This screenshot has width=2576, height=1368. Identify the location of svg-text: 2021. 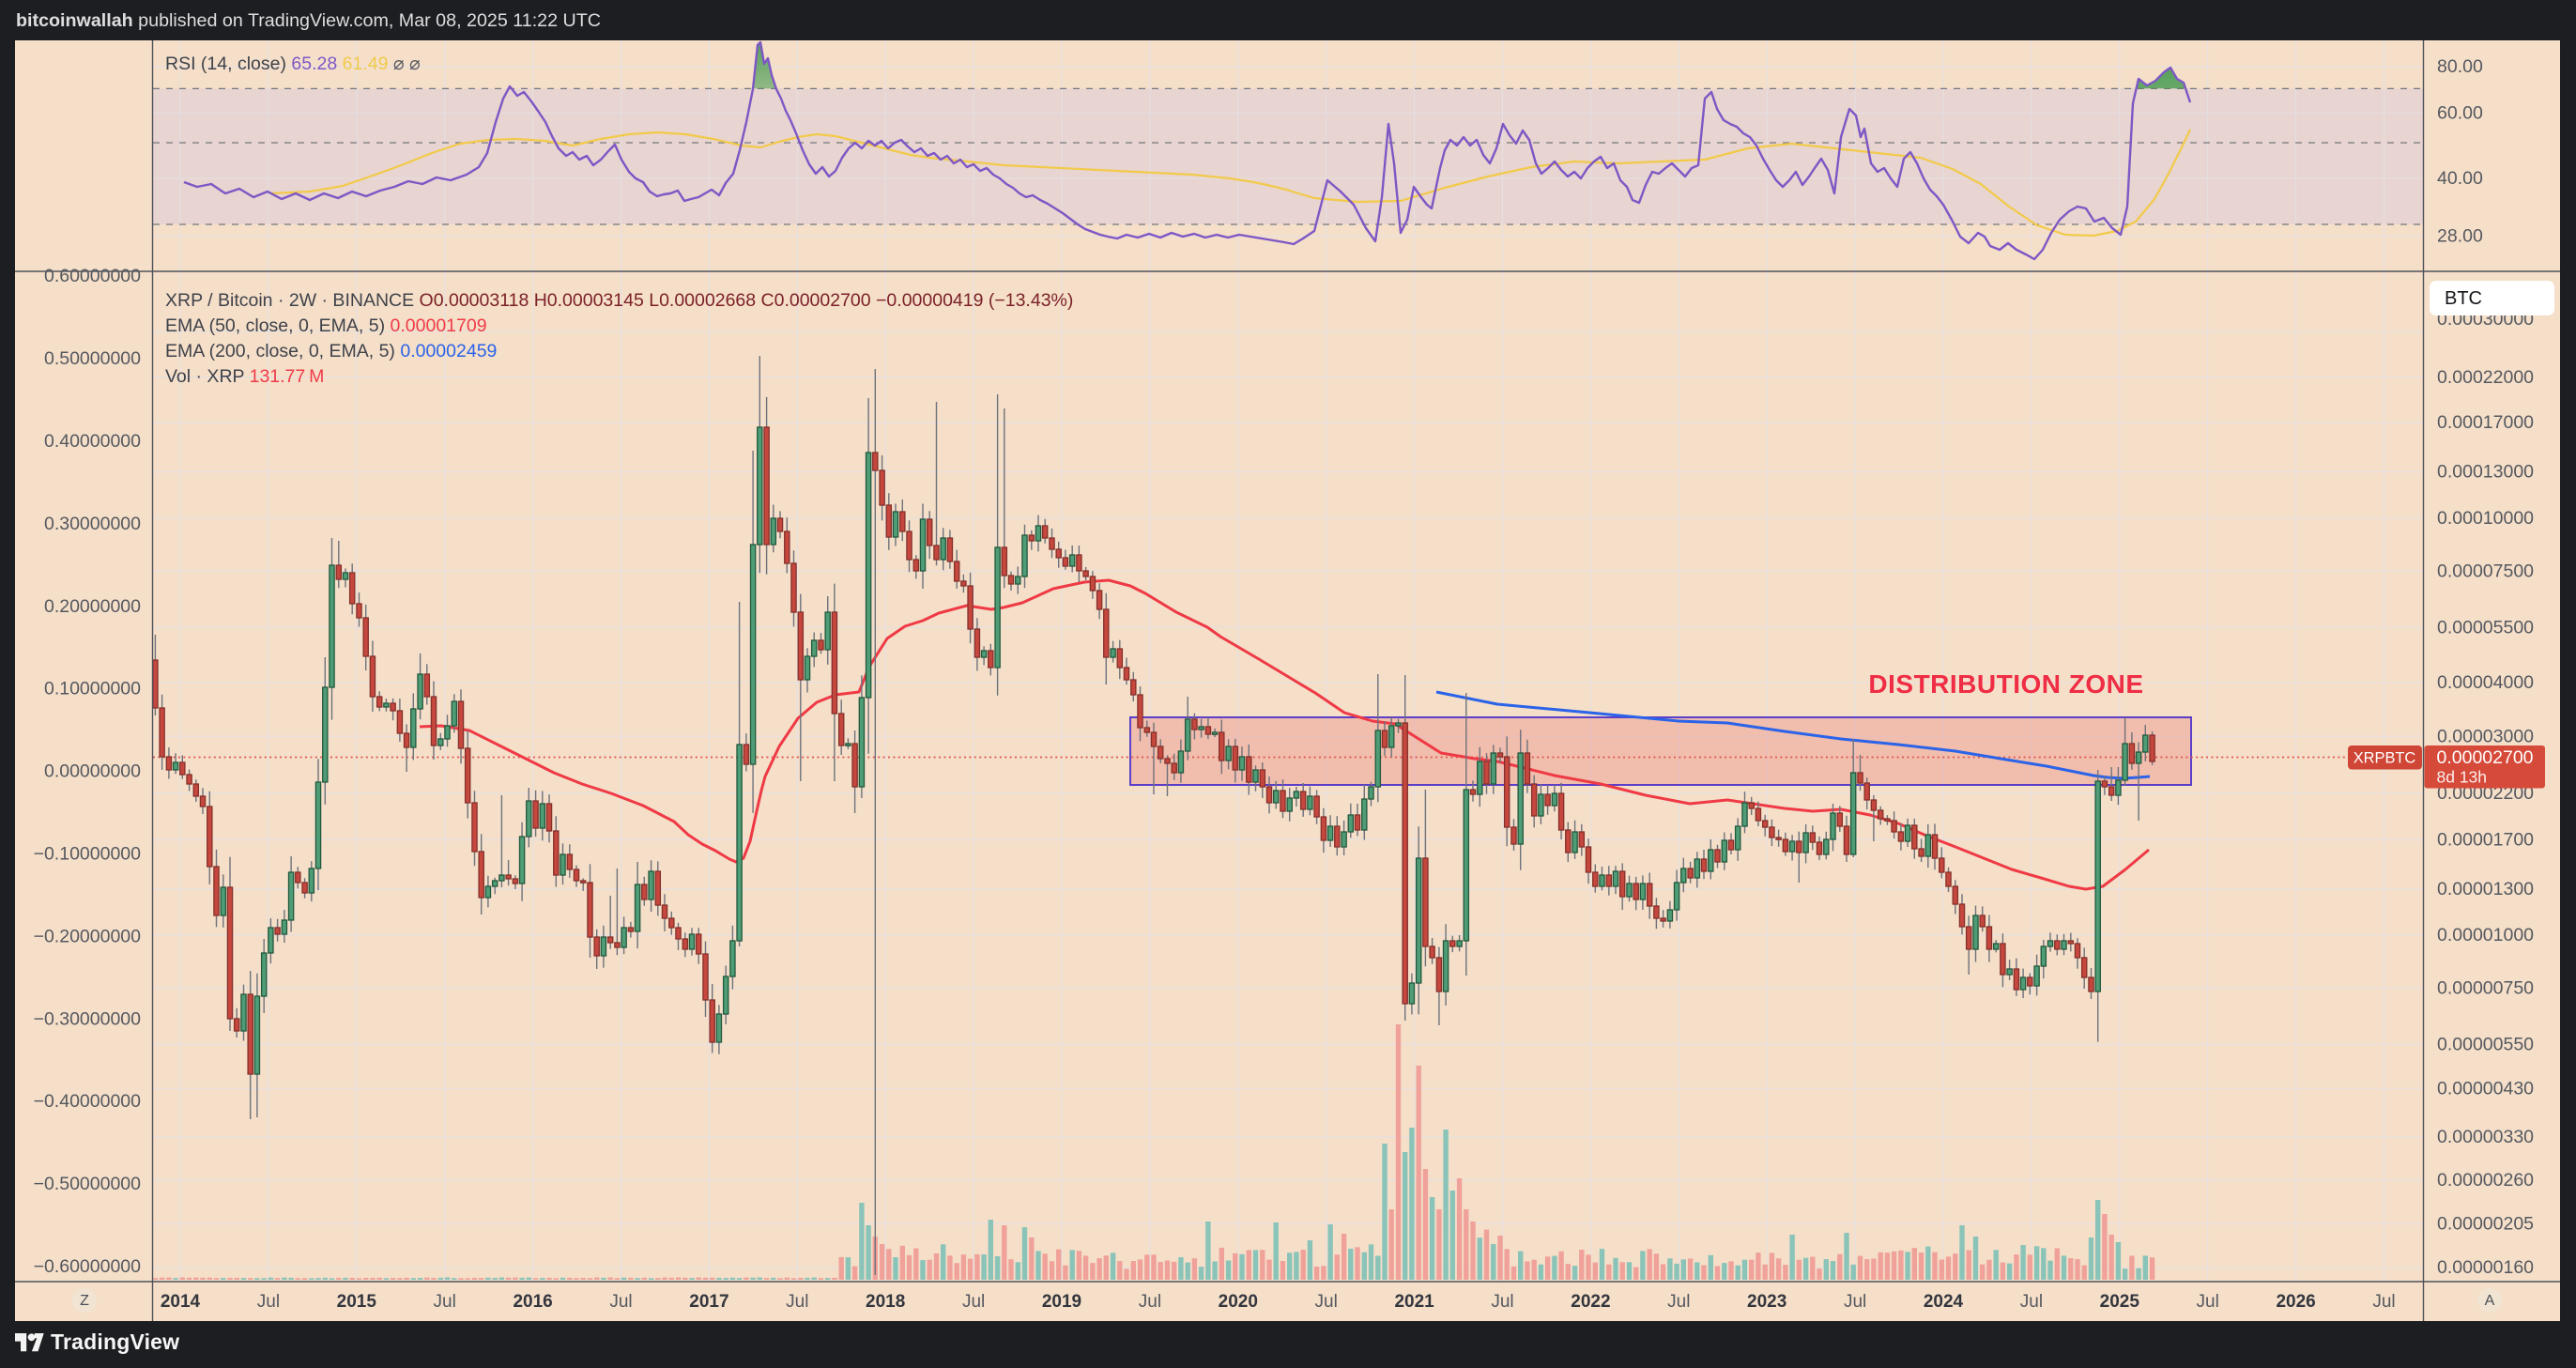
(1414, 1302).